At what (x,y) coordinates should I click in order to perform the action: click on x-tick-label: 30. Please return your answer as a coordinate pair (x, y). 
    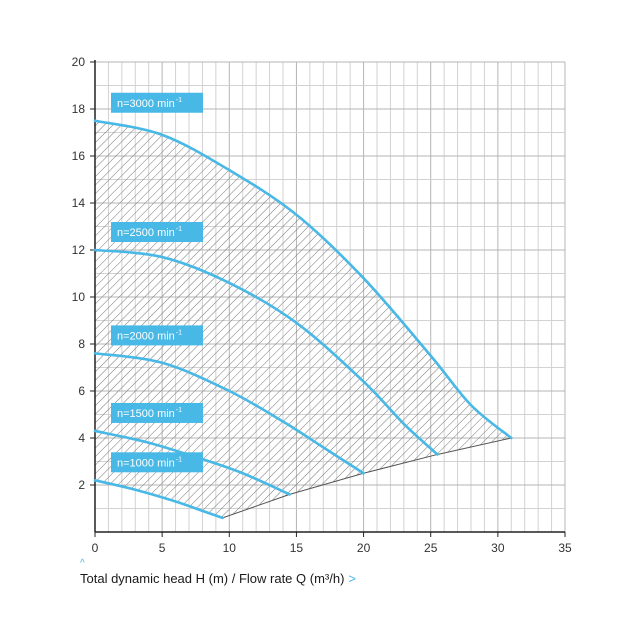
    Looking at the image, I should click on (498, 548).